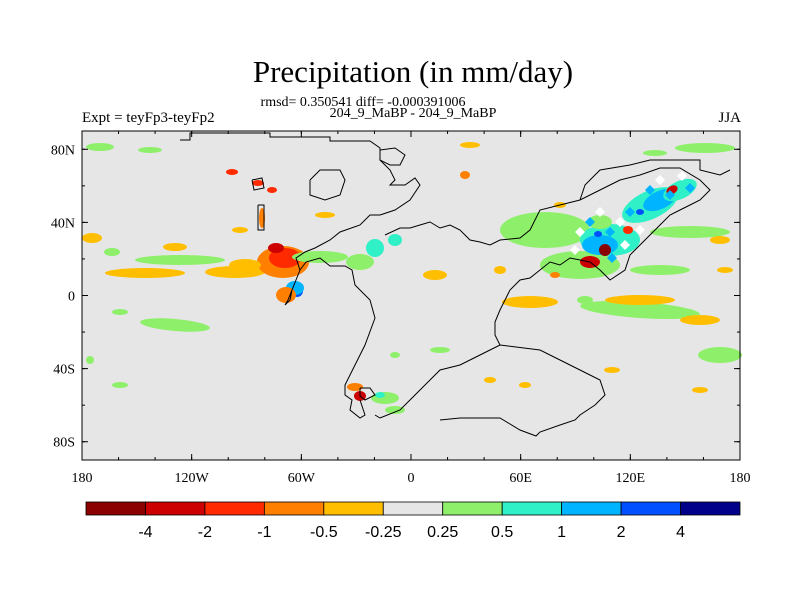 This screenshot has height=600, width=800. Describe the element at coordinates (680, 532) in the screenshot. I see `colorbar-label: 4` at that location.